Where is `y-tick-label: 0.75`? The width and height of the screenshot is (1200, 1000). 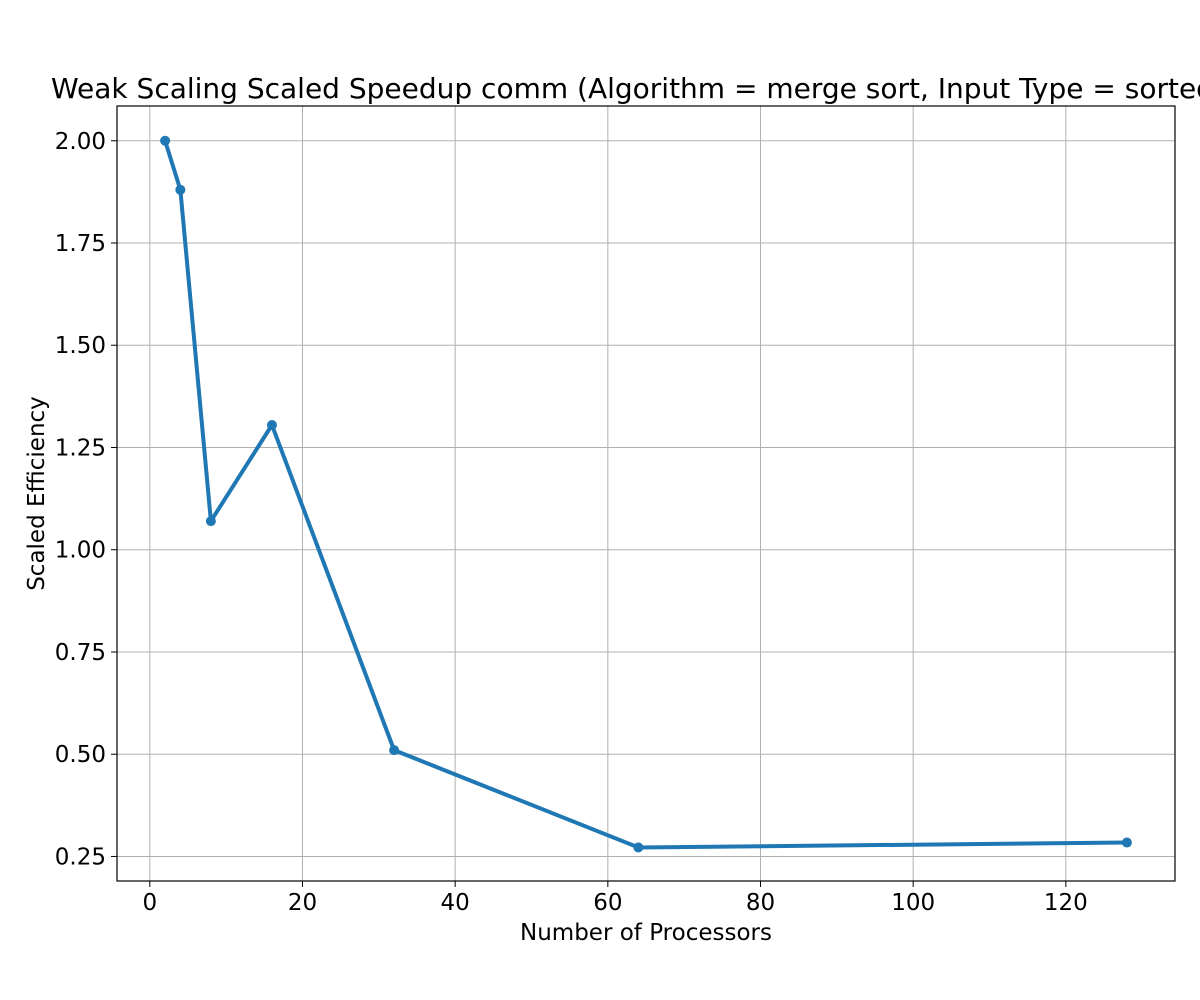
y-tick-label: 0.75 is located at coordinates (80, 653).